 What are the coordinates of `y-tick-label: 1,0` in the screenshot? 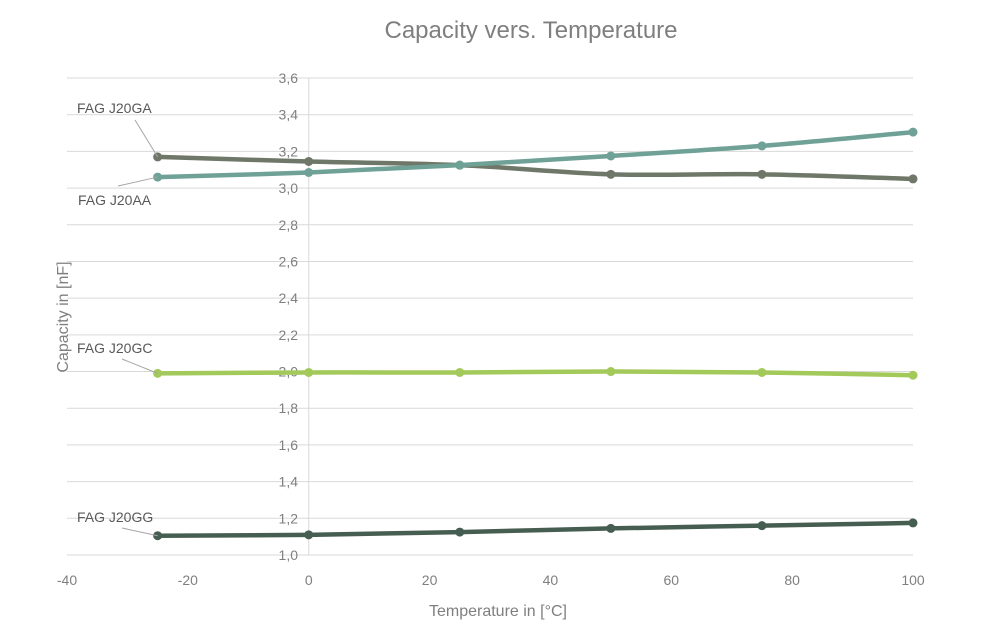 It's located at (289, 555).